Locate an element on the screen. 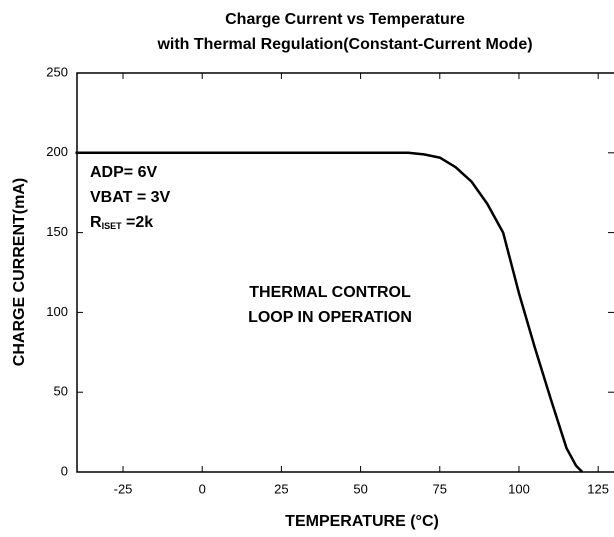 This screenshot has height=537, width=614. y-axis-label: CHARGE CURRENT(mA) is located at coordinates (19, 272).